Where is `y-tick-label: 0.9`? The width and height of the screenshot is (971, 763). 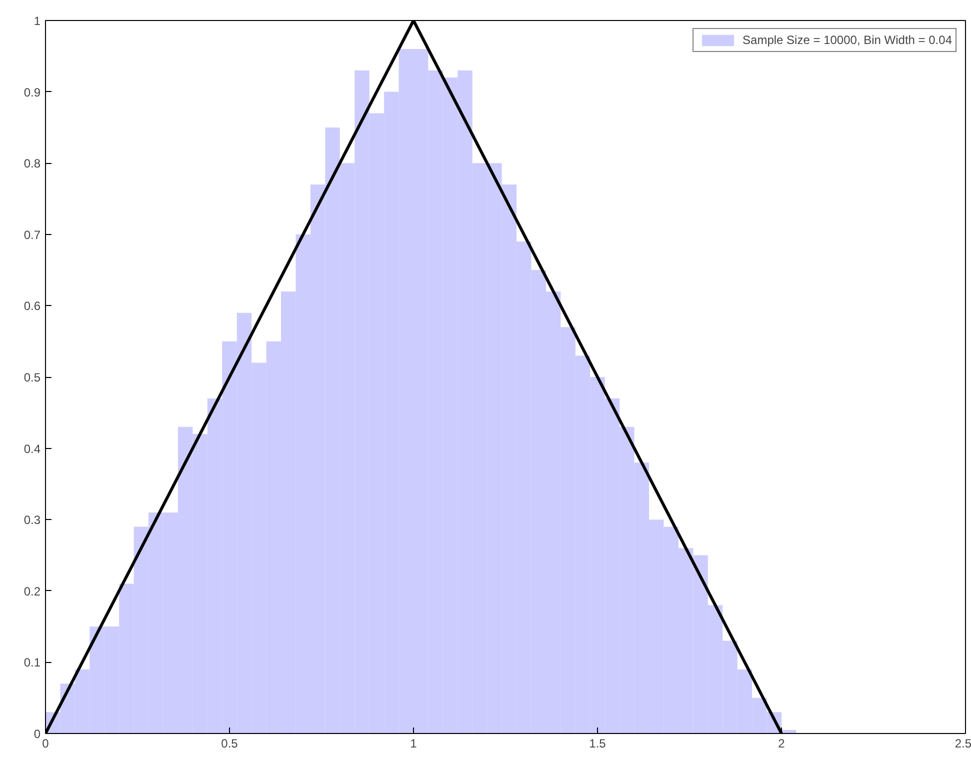 y-tick-label: 0.9 is located at coordinates (32, 92).